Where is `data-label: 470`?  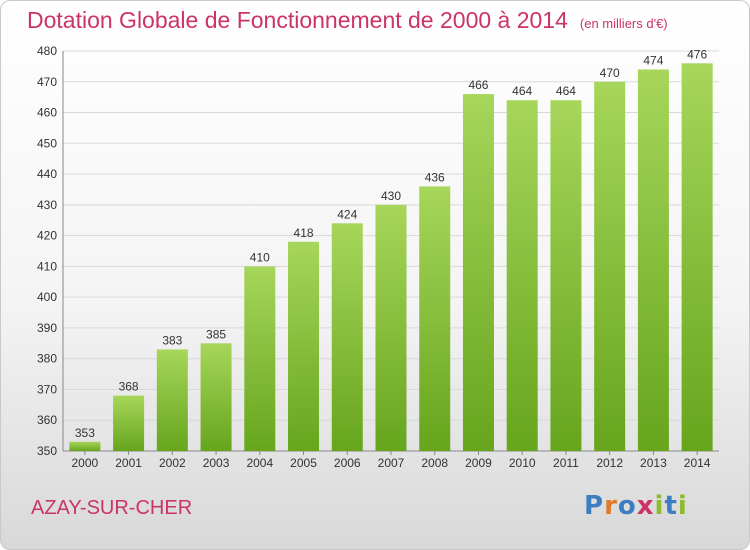
data-label: 470 is located at coordinates (610, 73).